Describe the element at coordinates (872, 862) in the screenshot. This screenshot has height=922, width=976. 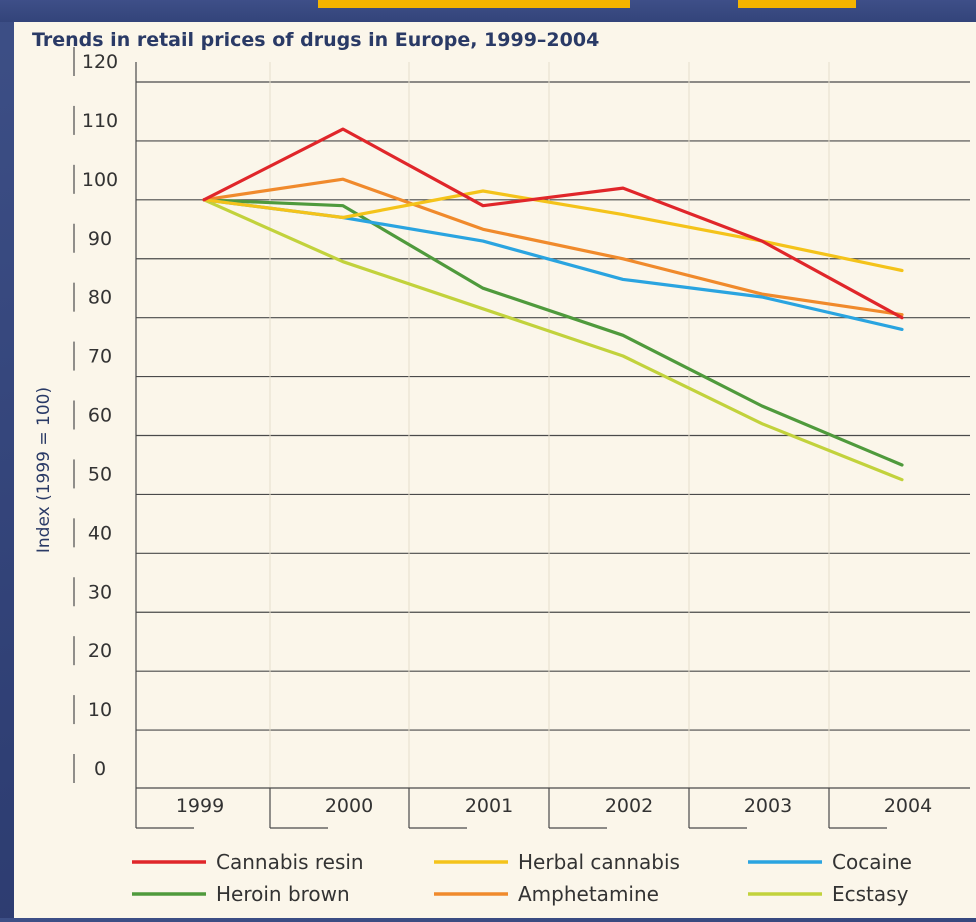
I see `legend-label: Cocaine` at that location.